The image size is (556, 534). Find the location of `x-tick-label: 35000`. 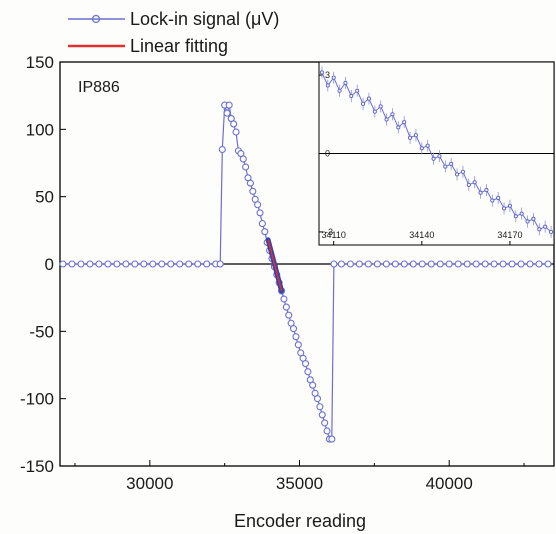

x-tick-label: 35000 is located at coordinates (299, 483).